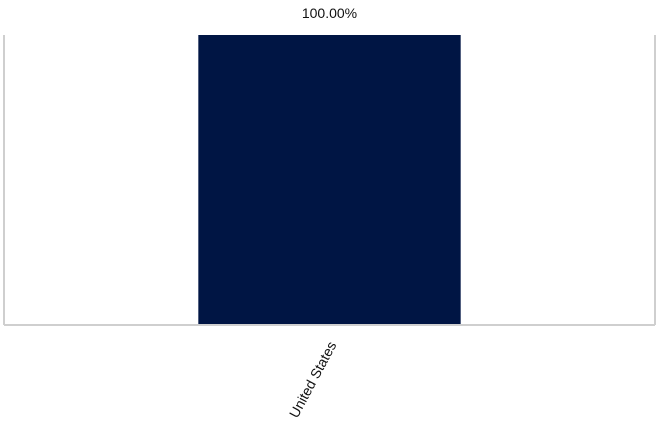 The width and height of the screenshot is (657, 423). I want to click on data-label-0: 100.00%, so click(329, 13).